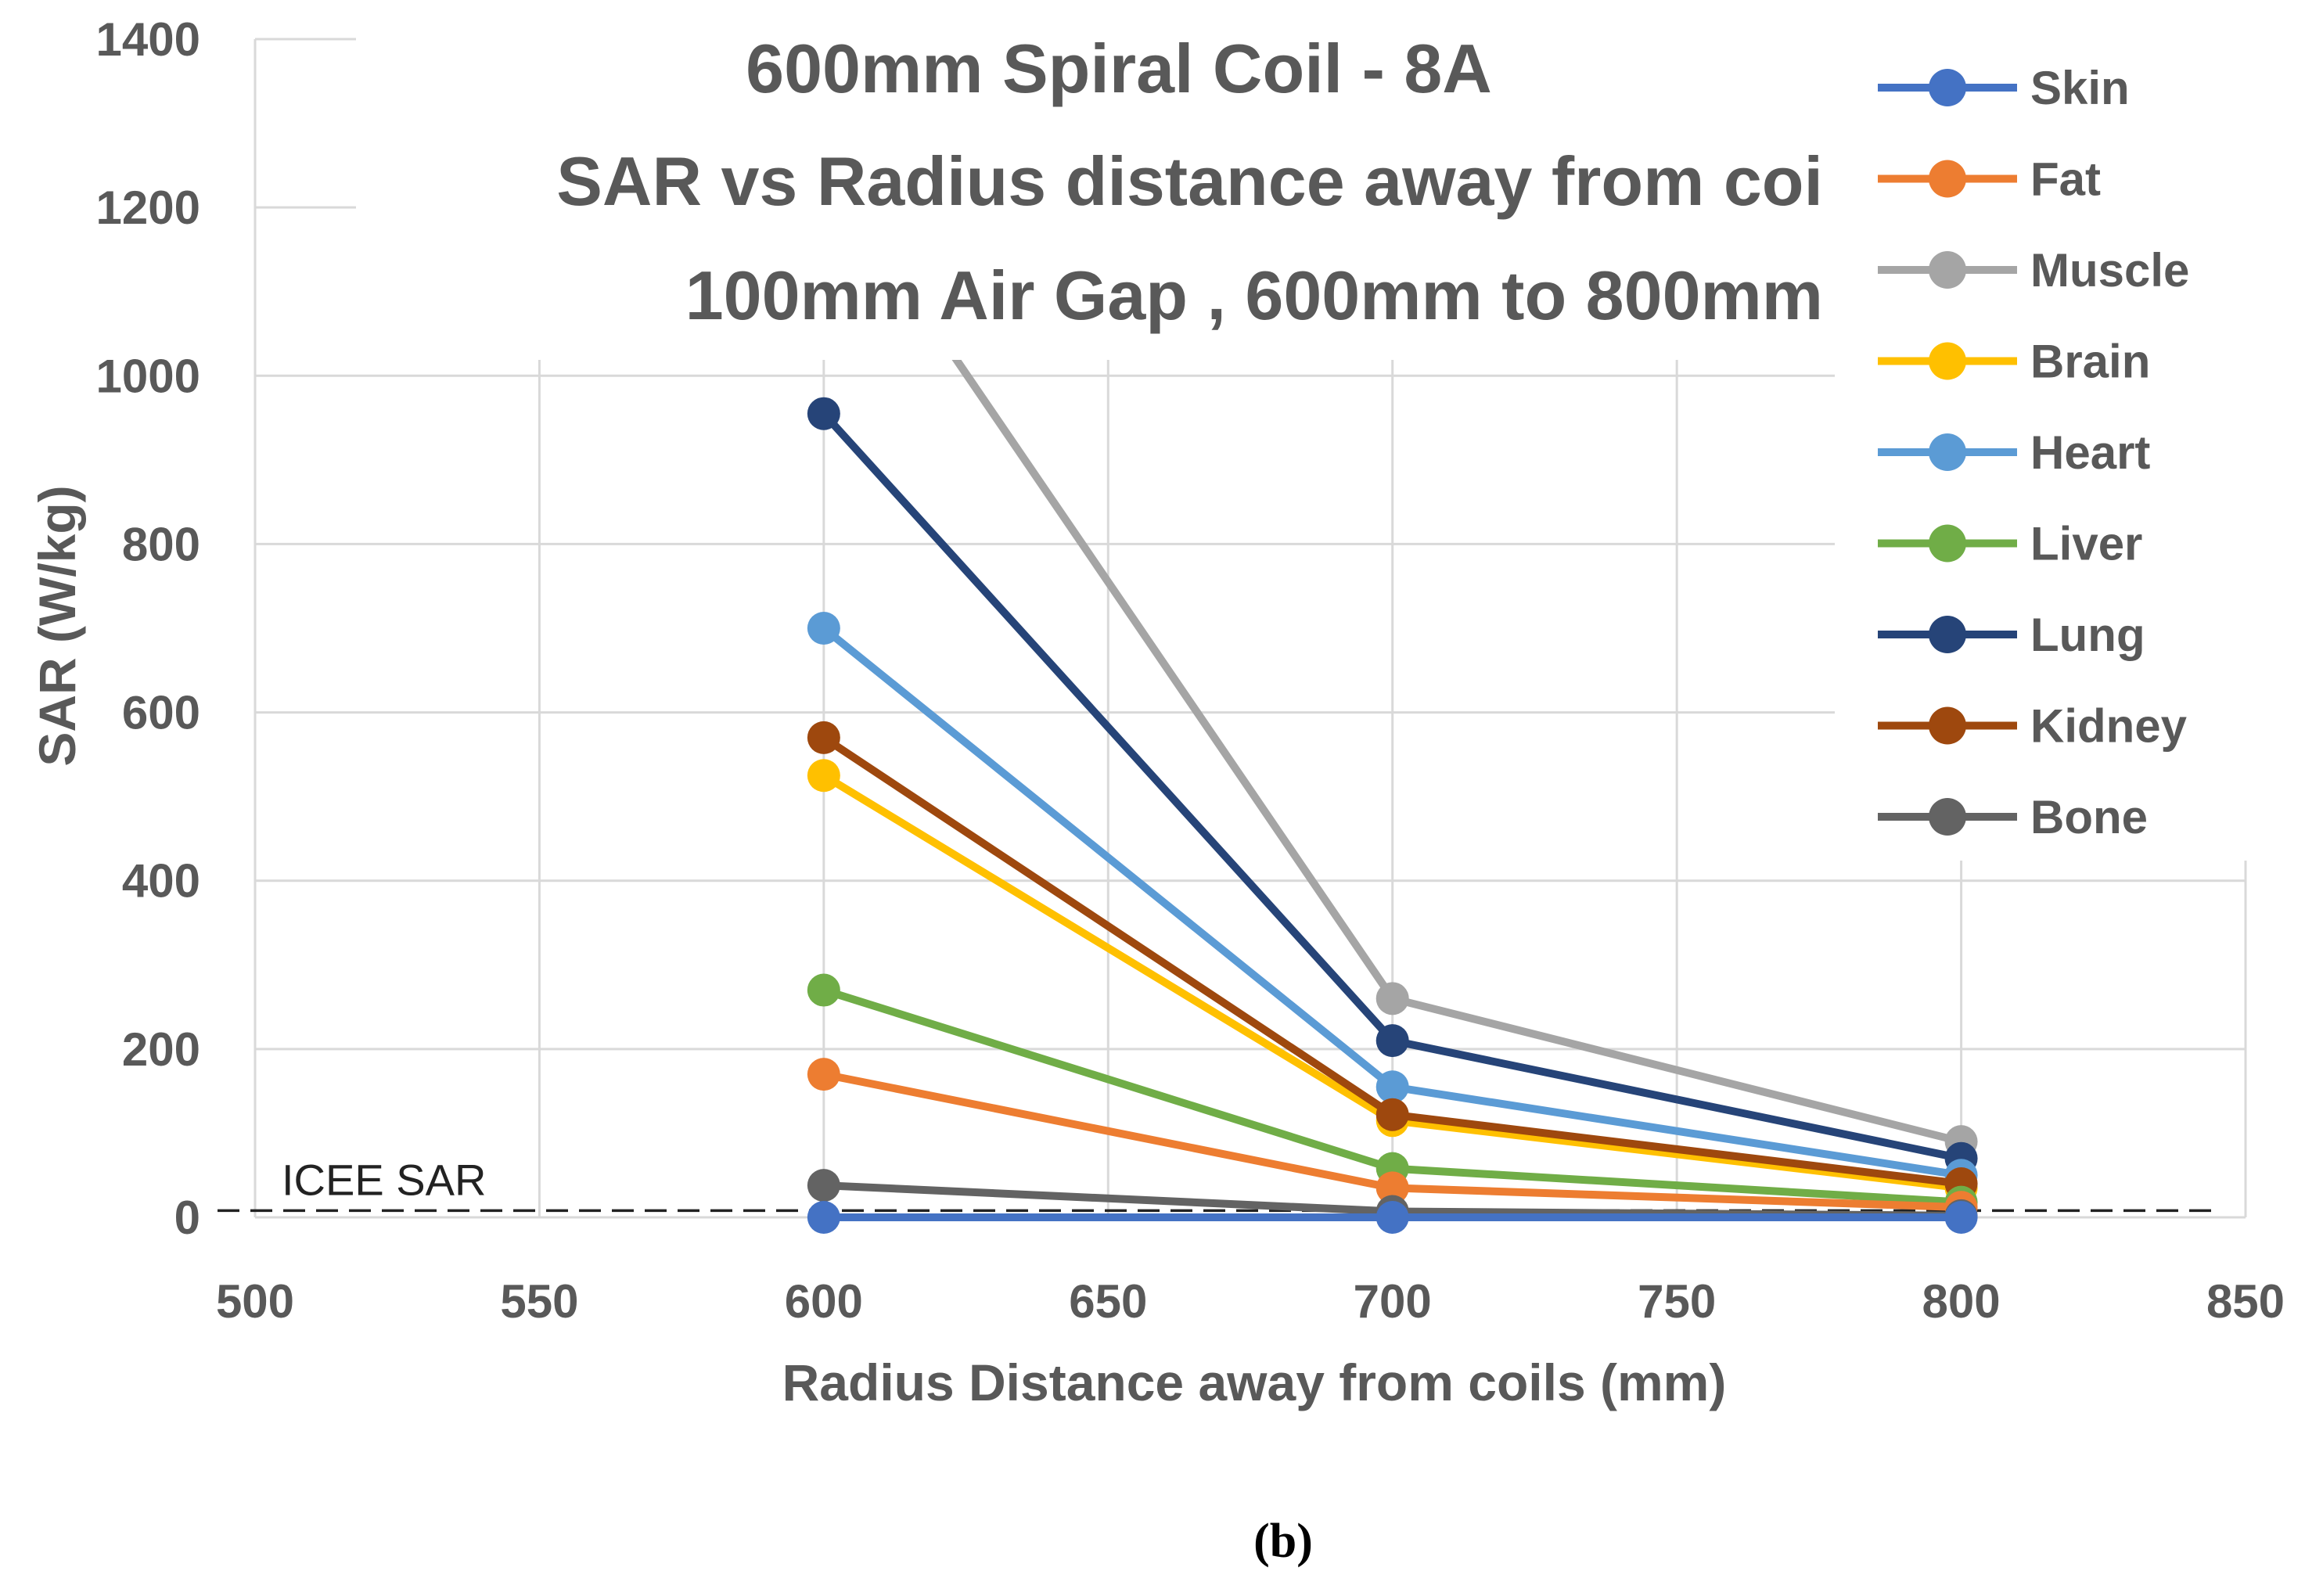 The width and height of the screenshot is (2305, 1596). What do you see at coordinates (1392, 998) in the screenshot?
I see `data-point-muscle` at bounding box center [1392, 998].